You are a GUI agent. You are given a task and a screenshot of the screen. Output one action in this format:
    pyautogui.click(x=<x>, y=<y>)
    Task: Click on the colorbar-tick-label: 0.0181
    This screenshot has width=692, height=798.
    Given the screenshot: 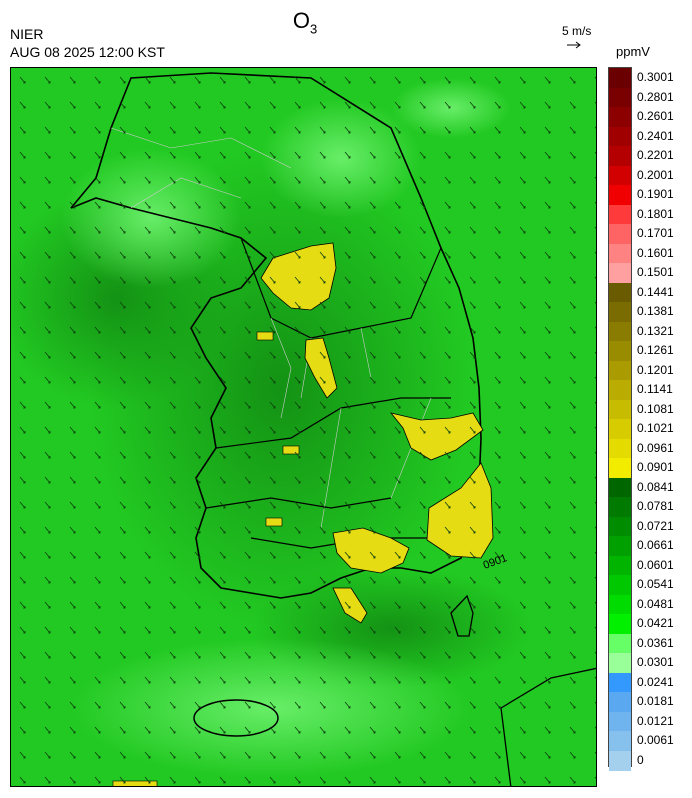 What is the action you would take?
    pyautogui.click(x=655, y=701)
    